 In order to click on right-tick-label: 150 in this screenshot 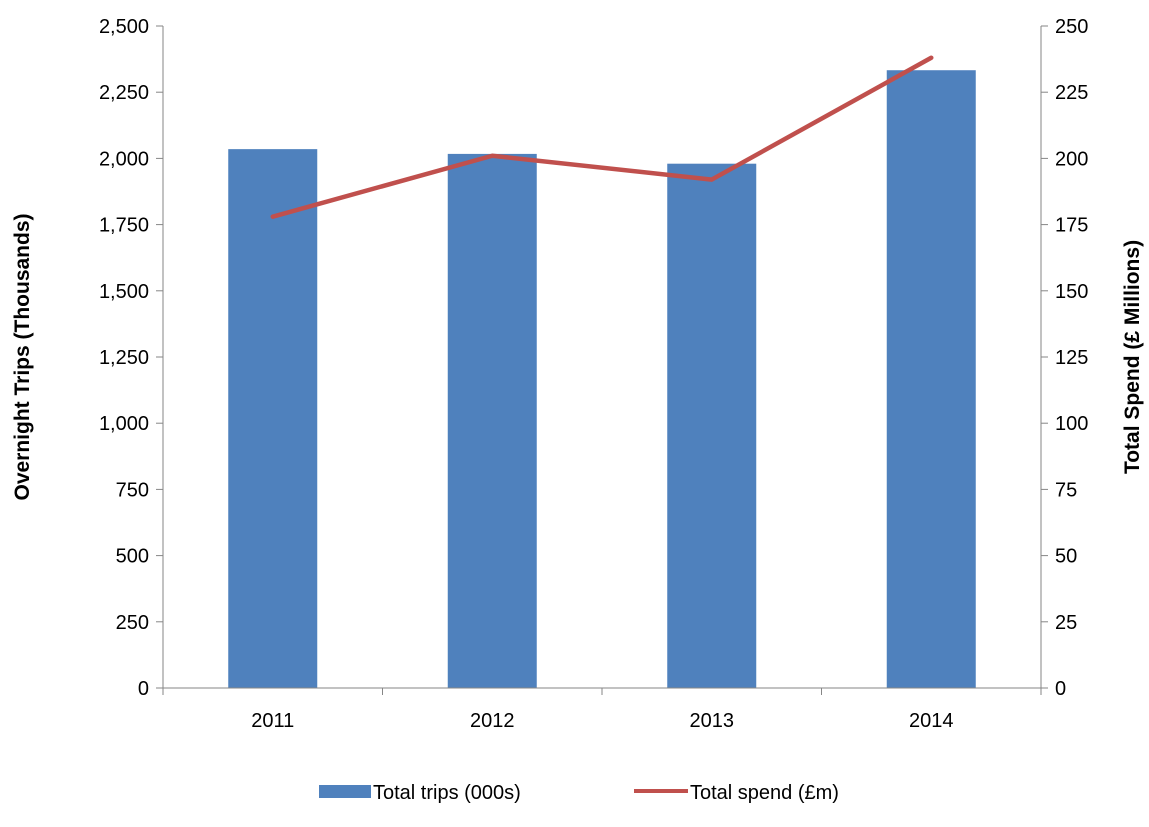, I will do `click(1071, 292)`.